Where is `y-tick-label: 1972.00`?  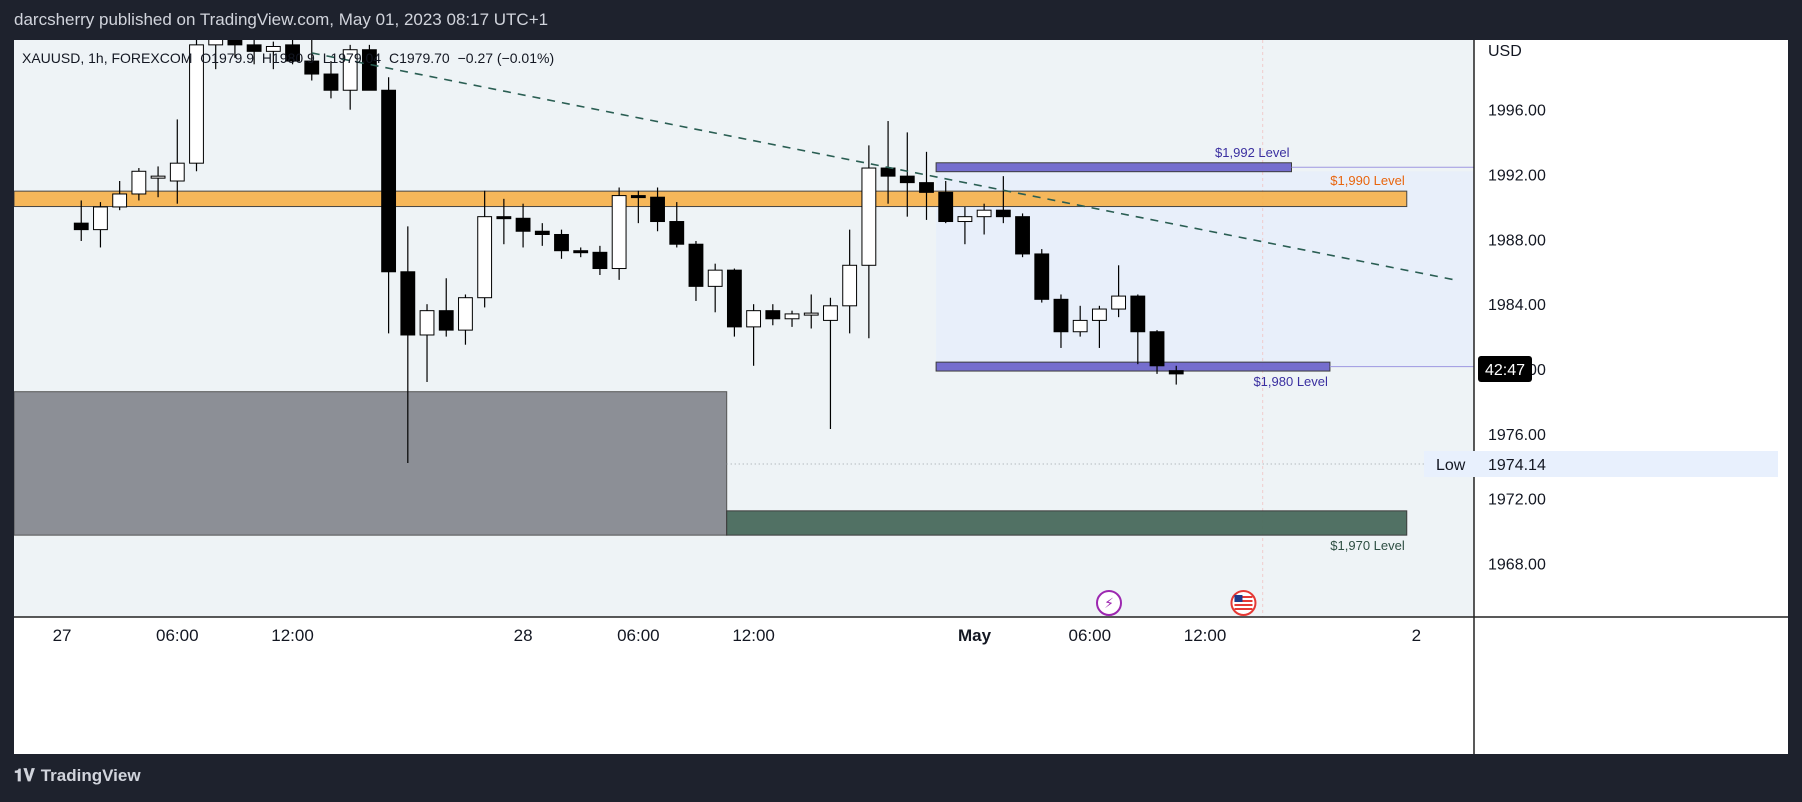 y-tick-label: 1972.00 is located at coordinates (1517, 500).